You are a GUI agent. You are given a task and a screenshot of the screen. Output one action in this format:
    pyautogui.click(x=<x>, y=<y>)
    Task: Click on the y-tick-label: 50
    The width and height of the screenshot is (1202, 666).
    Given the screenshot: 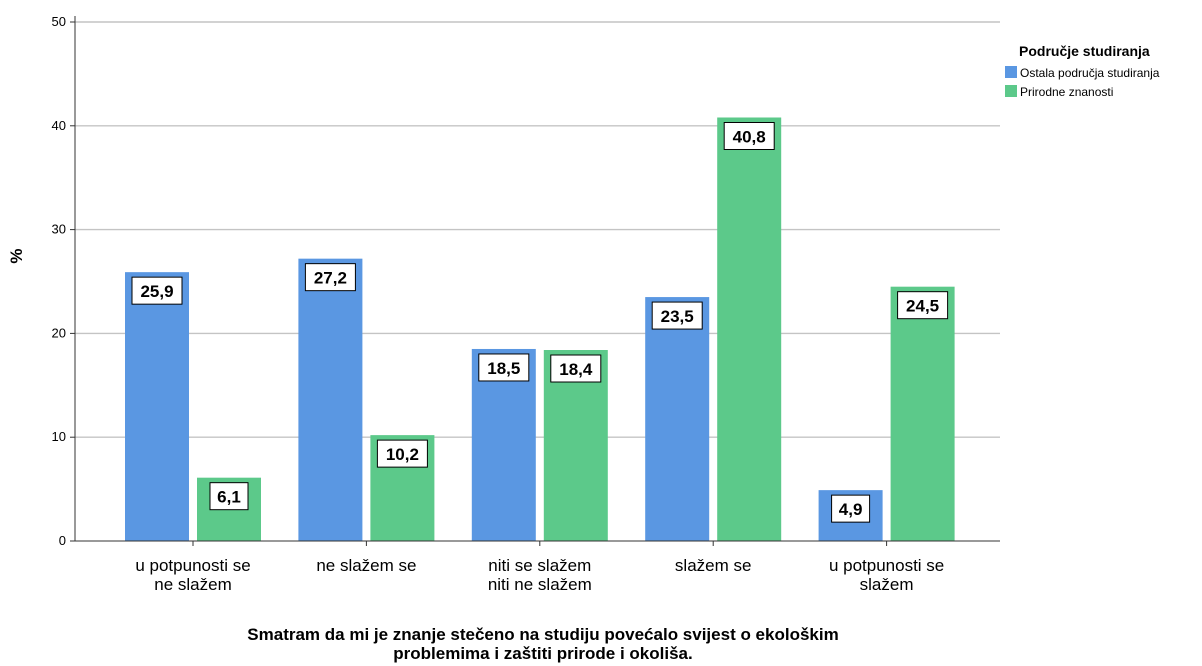 What is the action you would take?
    pyautogui.click(x=59, y=21)
    